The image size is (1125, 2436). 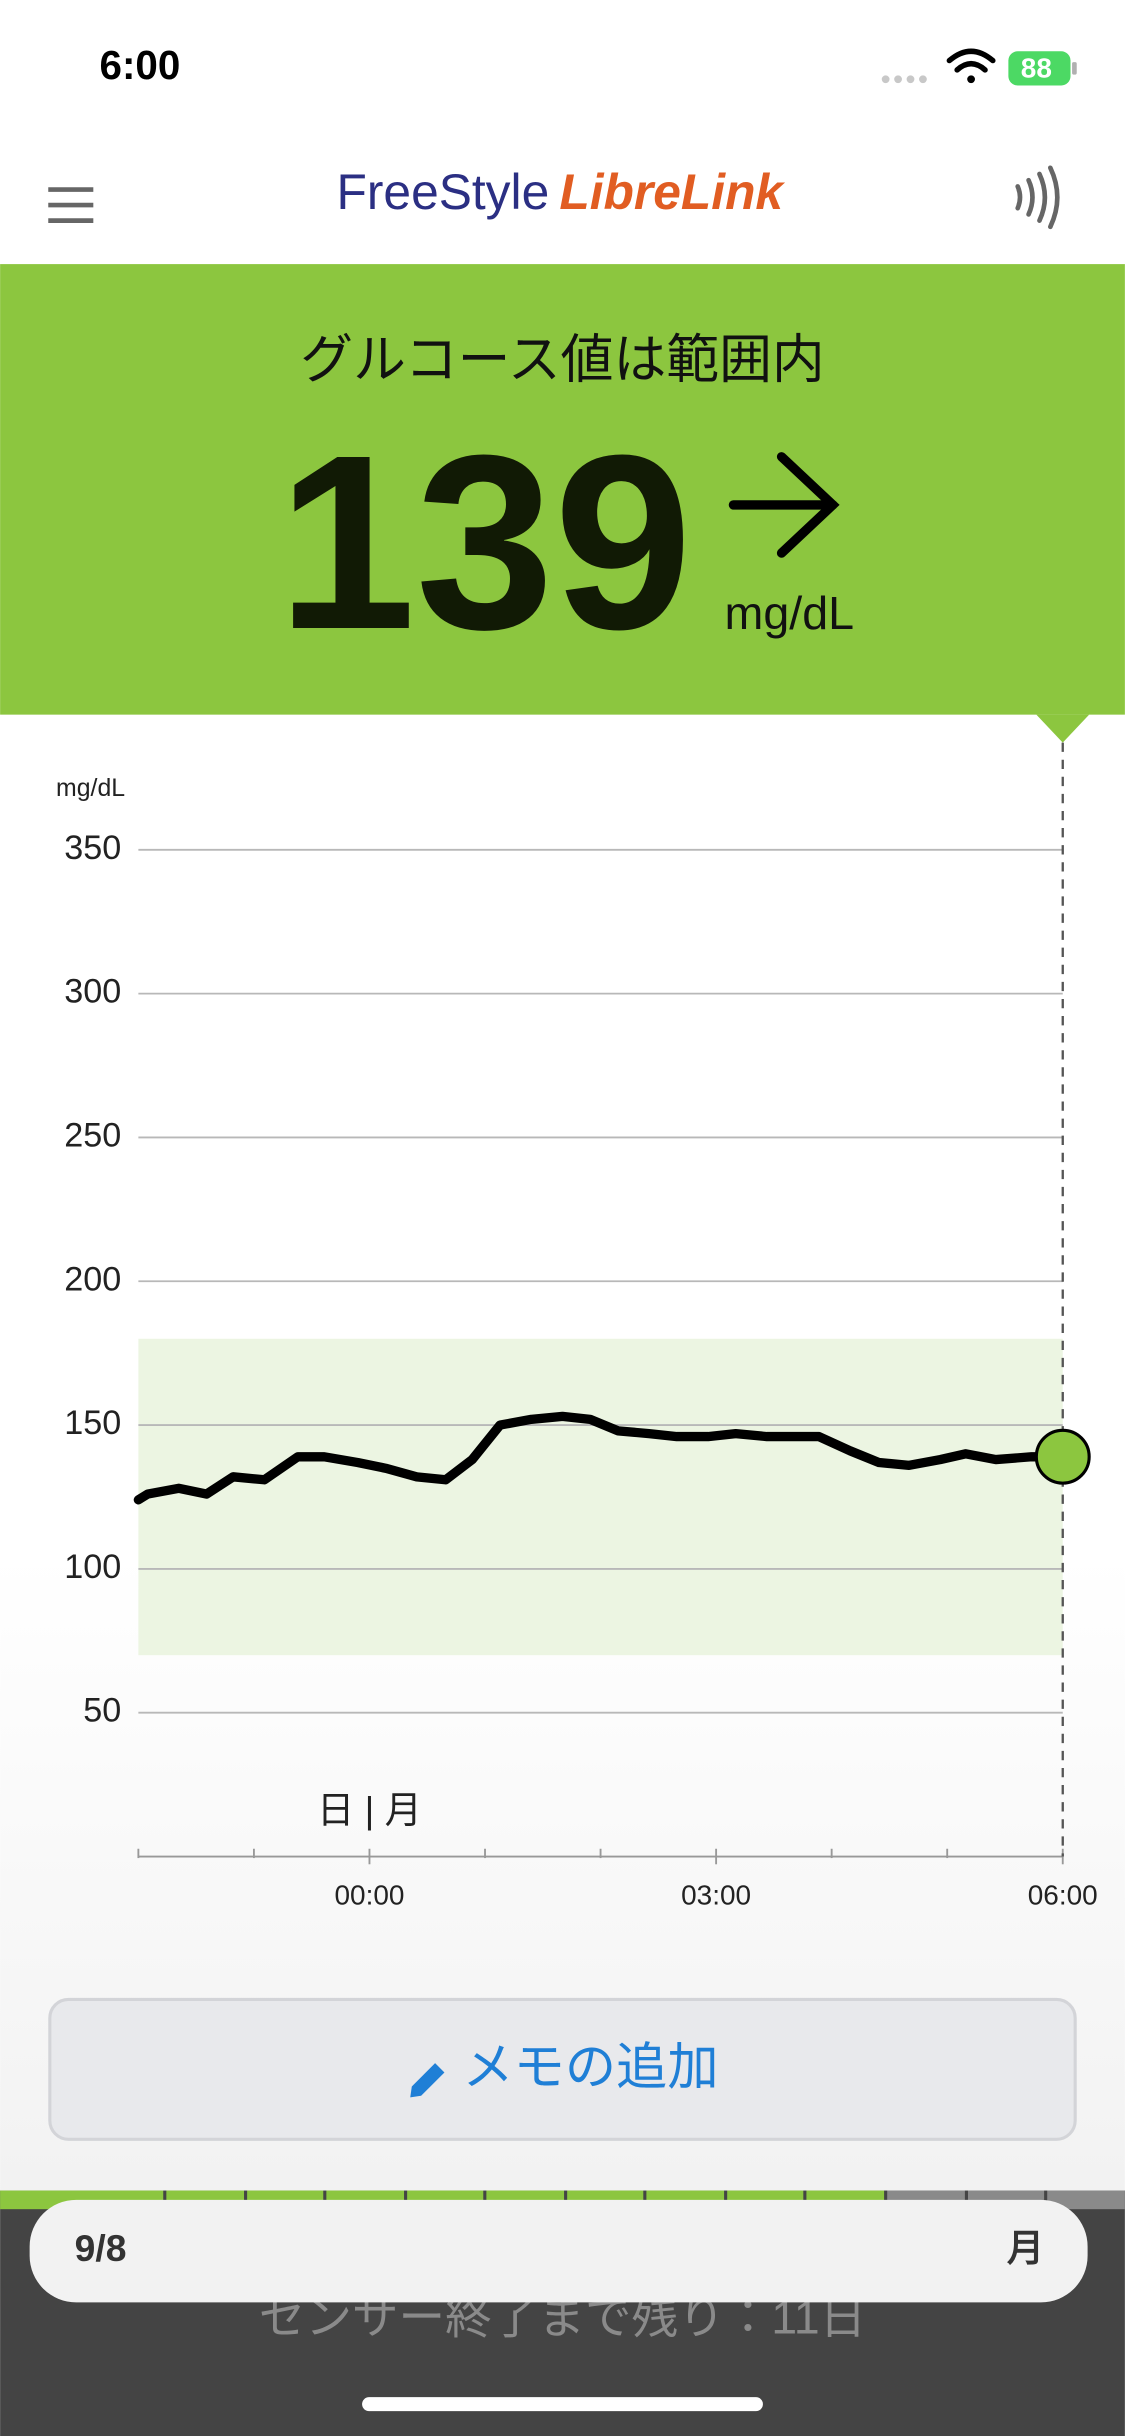 What do you see at coordinates (558, 2251) in the screenshot?
I see `date-pill` at bounding box center [558, 2251].